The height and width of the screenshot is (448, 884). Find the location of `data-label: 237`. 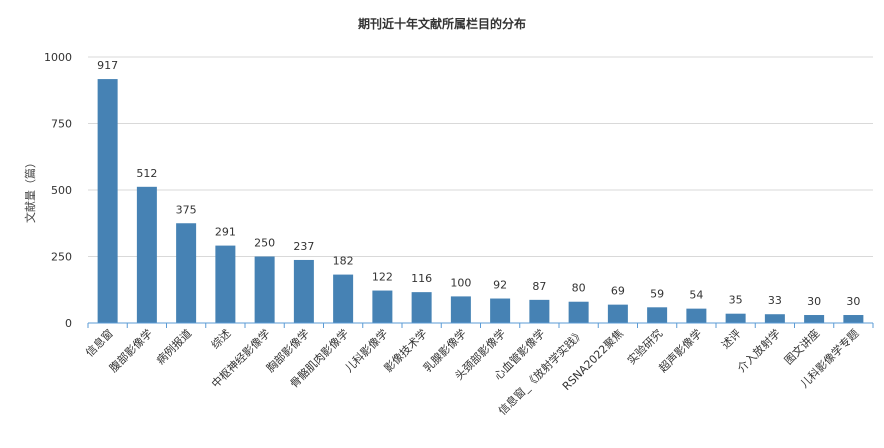

data-label: 237 is located at coordinates (303, 246).